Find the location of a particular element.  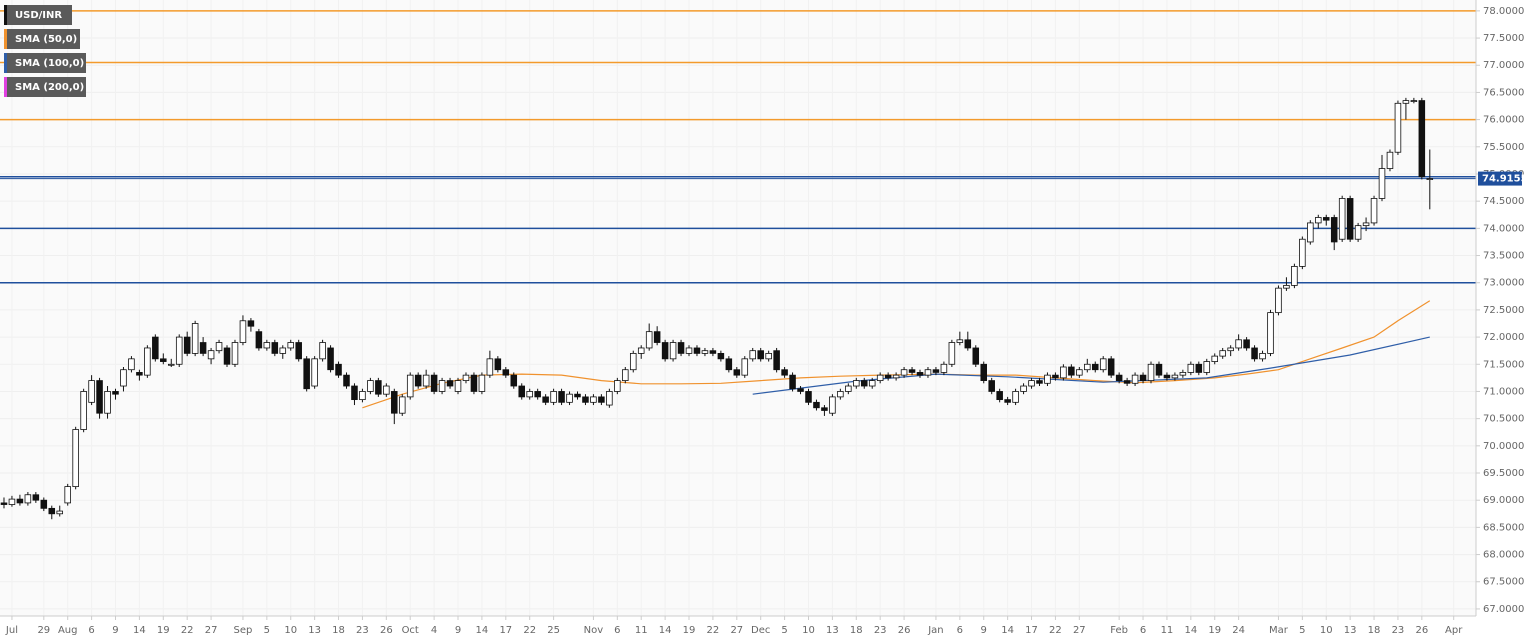

x-tick-label: 11 is located at coordinates (1167, 630).